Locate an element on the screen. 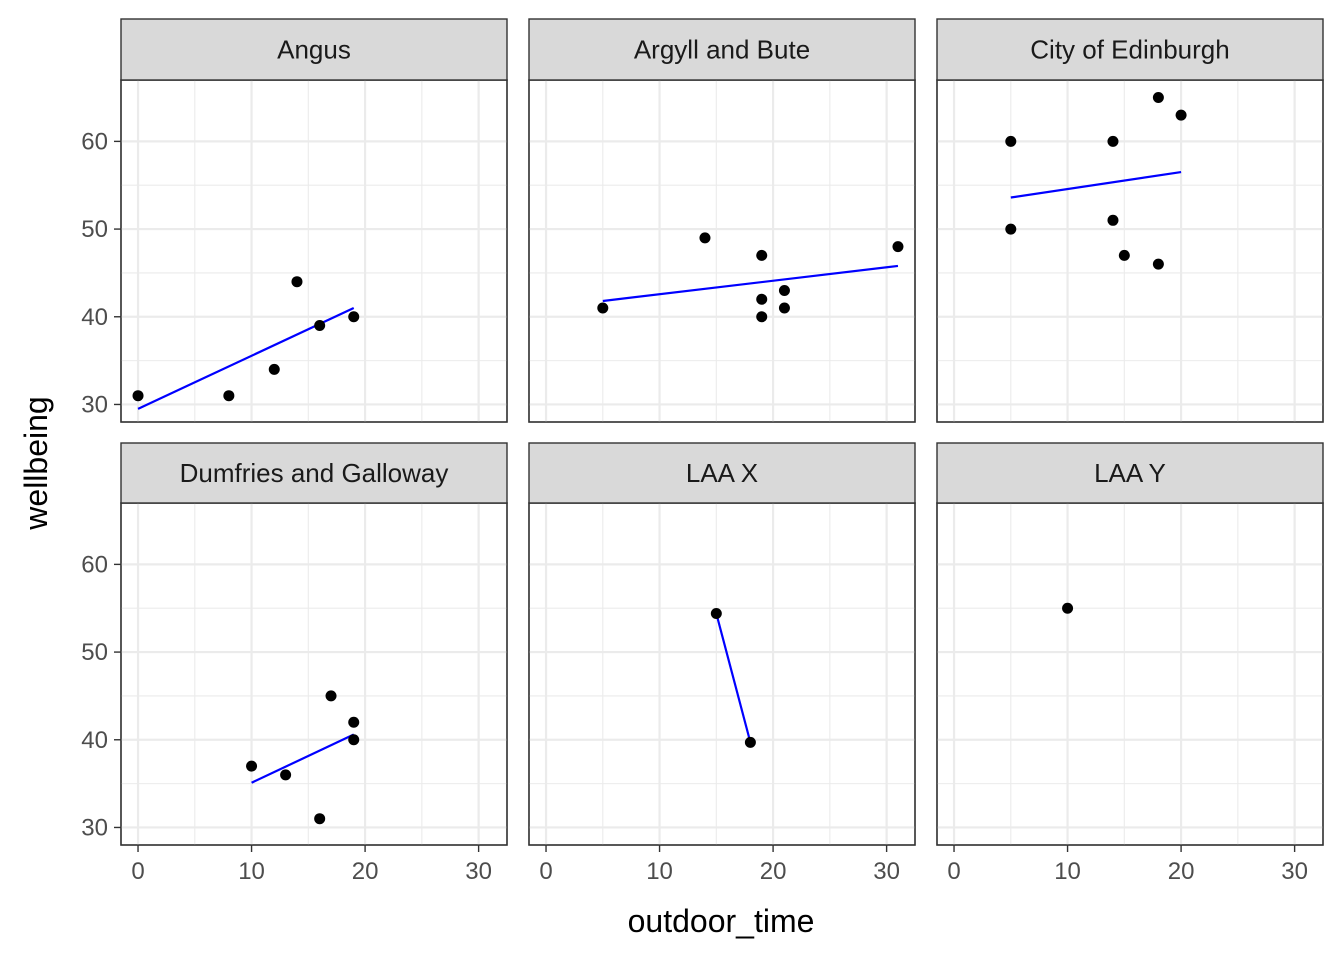 Image resolution: width=1344 pixels, height=960 pixels. facet-strip-label: LAA X is located at coordinates (722, 473).